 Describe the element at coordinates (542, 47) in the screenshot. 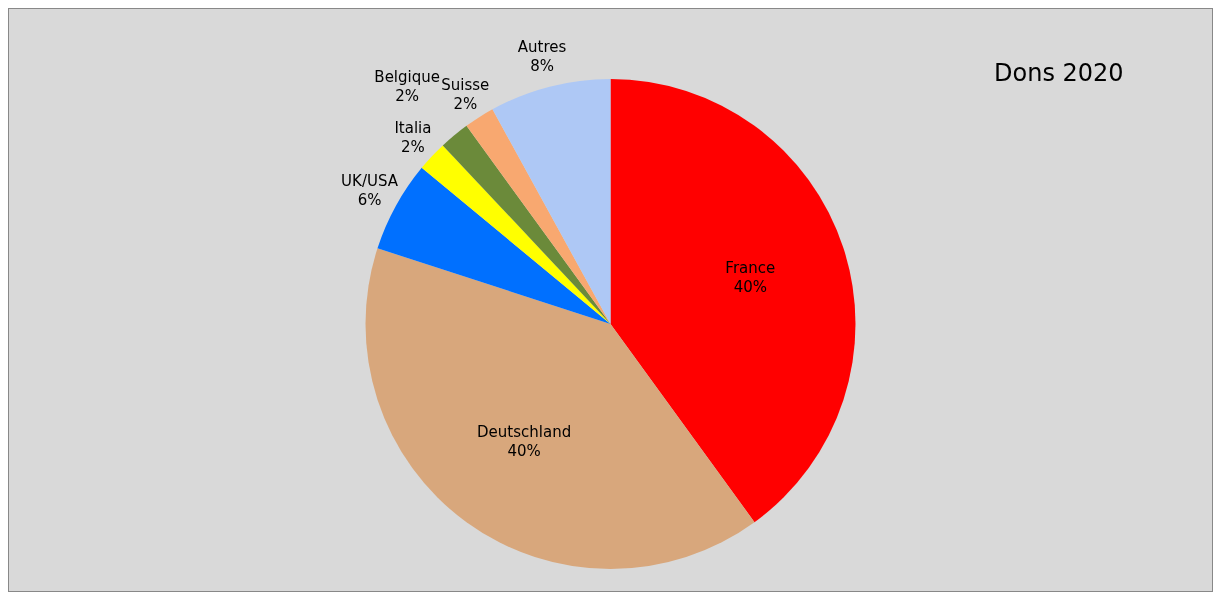

I see `slice-label: Autres` at that location.